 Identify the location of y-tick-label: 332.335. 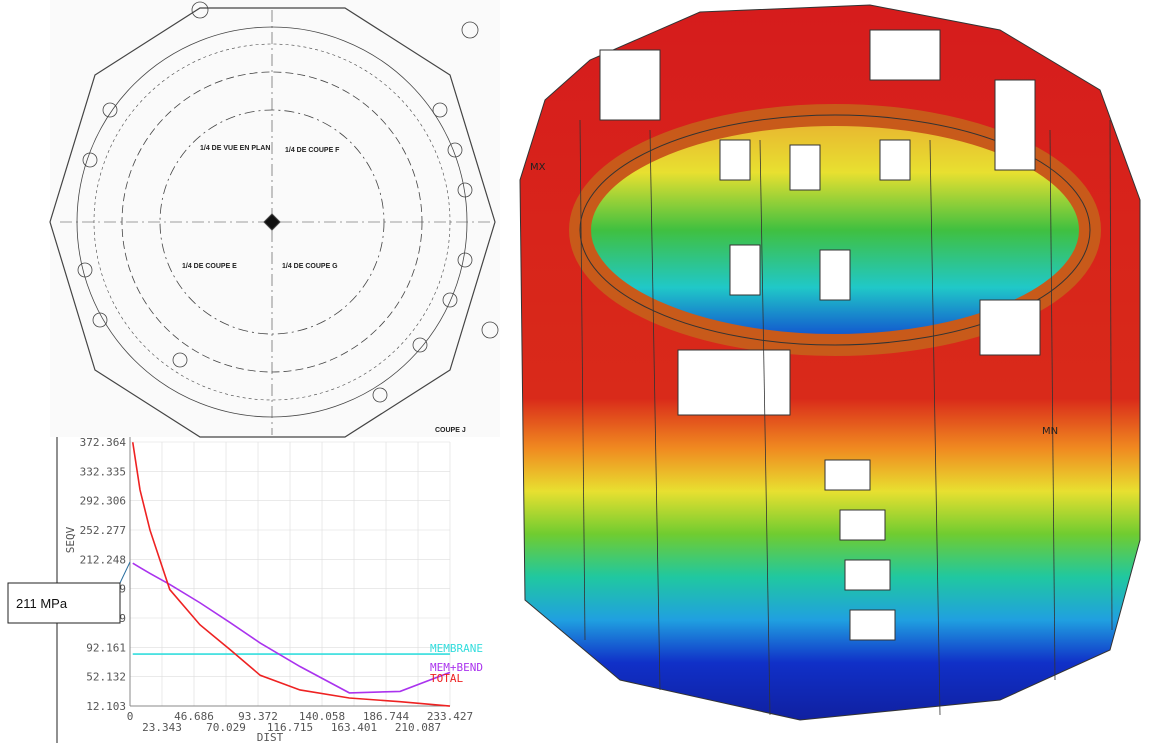
(103, 471).